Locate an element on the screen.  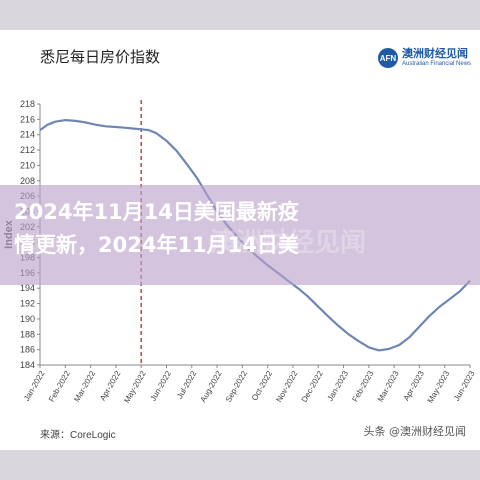
brand-text: 澳洲财经见闻 Australian Financial News is located at coordinates (436, 58).